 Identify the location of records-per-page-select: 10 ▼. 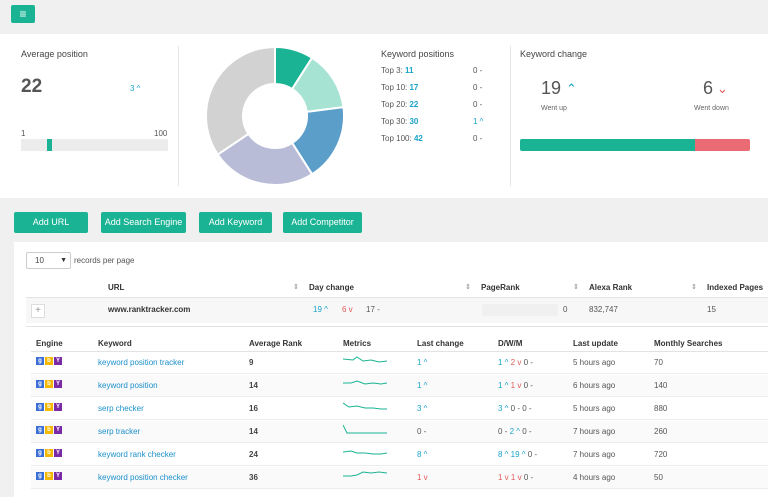
(48, 260).